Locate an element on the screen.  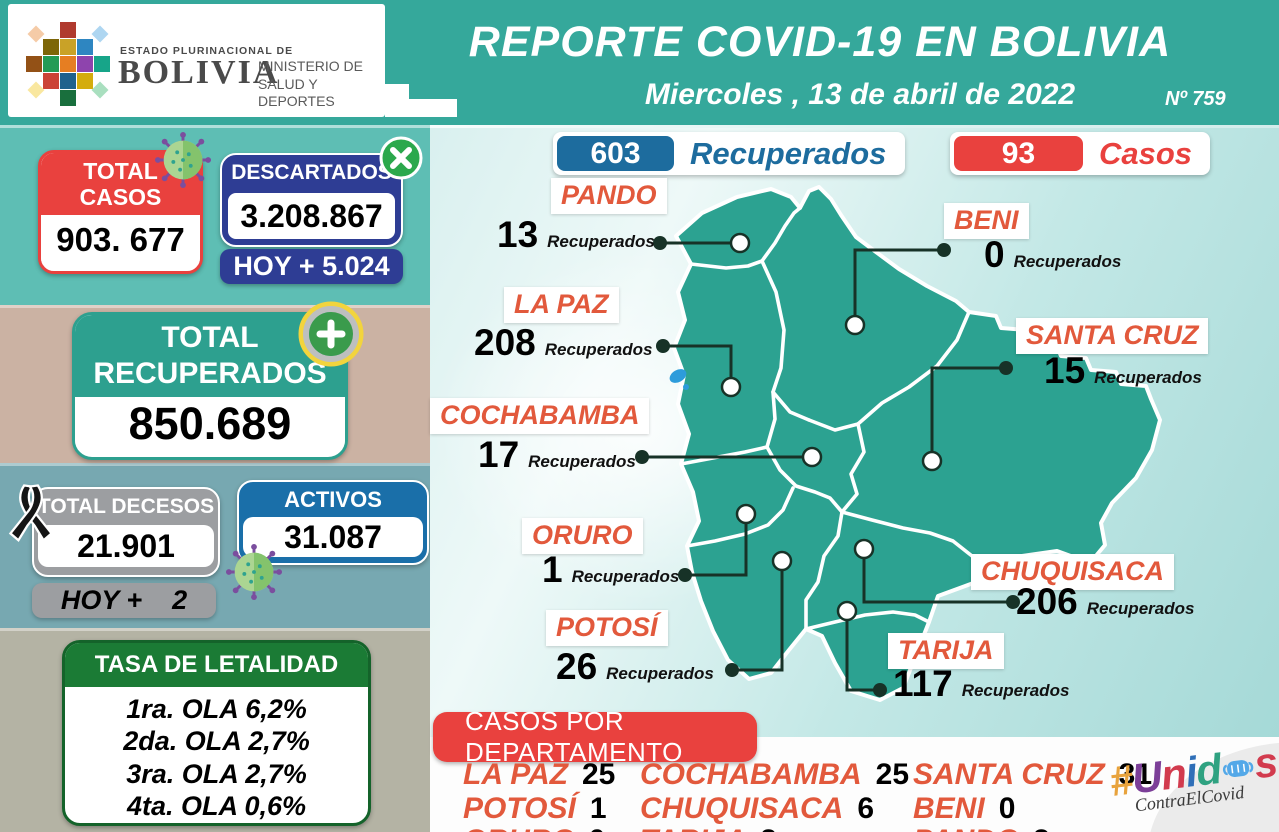
department-cases-value: 3 is located at coordinates (1041, 828).